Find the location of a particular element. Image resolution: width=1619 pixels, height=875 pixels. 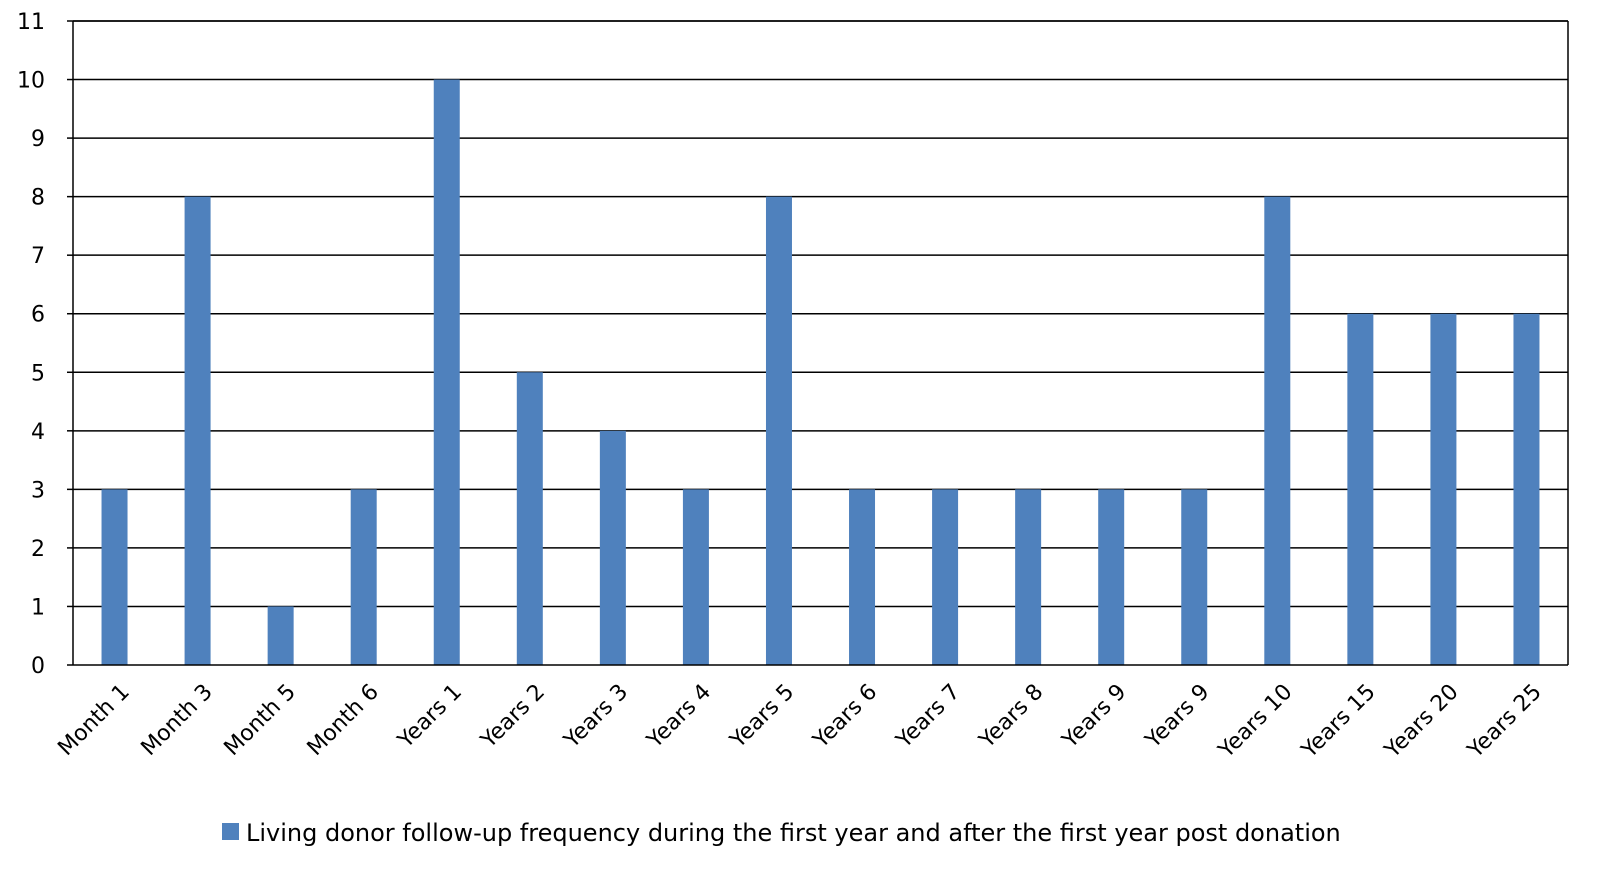

y-tick-label: 8 is located at coordinates (38, 198).